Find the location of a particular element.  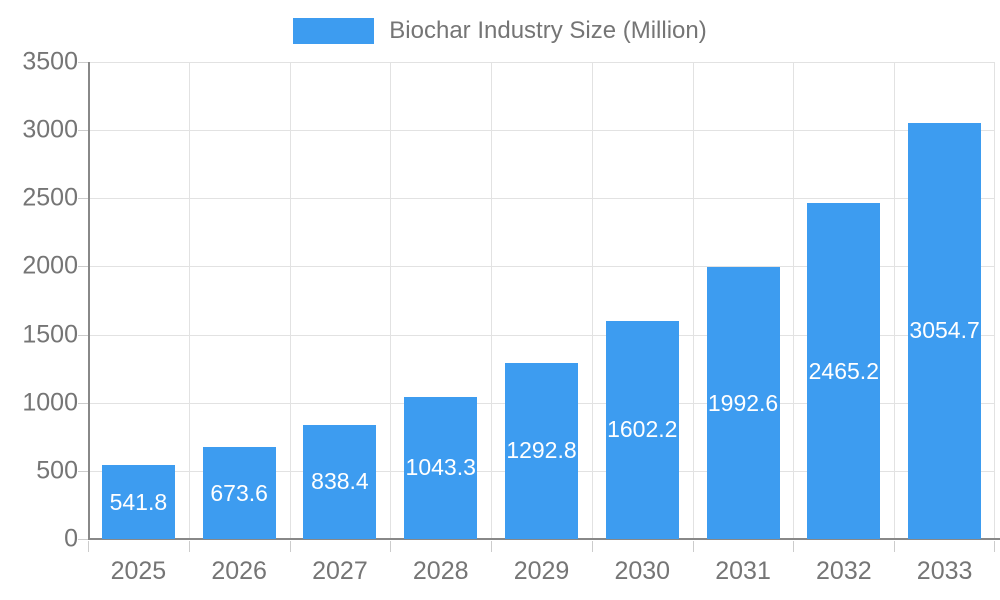

y-tick-label: 3500 is located at coordinates (50, 61).